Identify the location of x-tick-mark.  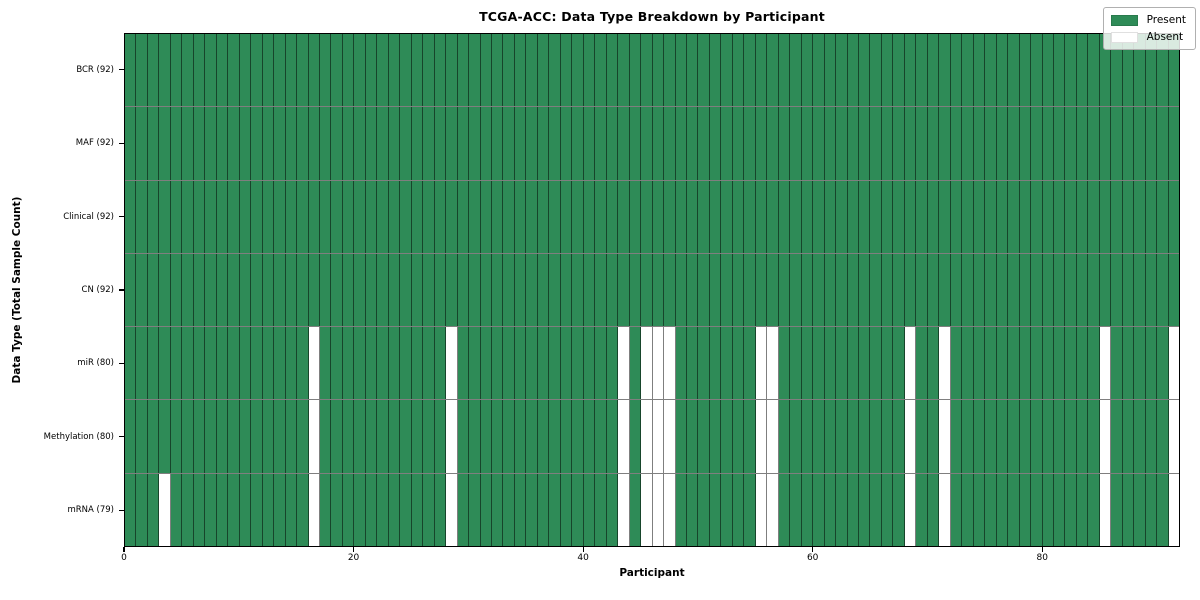
(1042, 549).